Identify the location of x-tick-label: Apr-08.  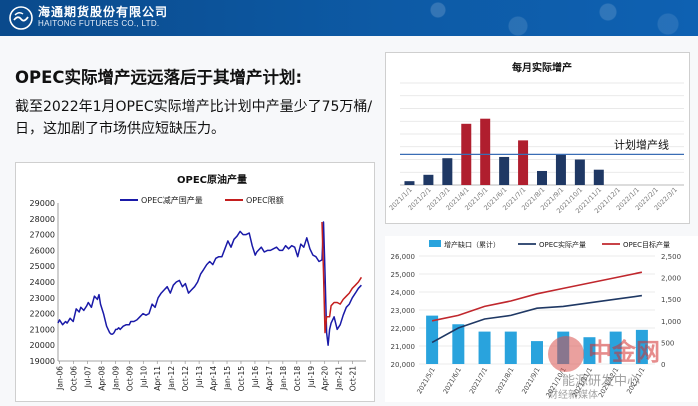
(101, 378).